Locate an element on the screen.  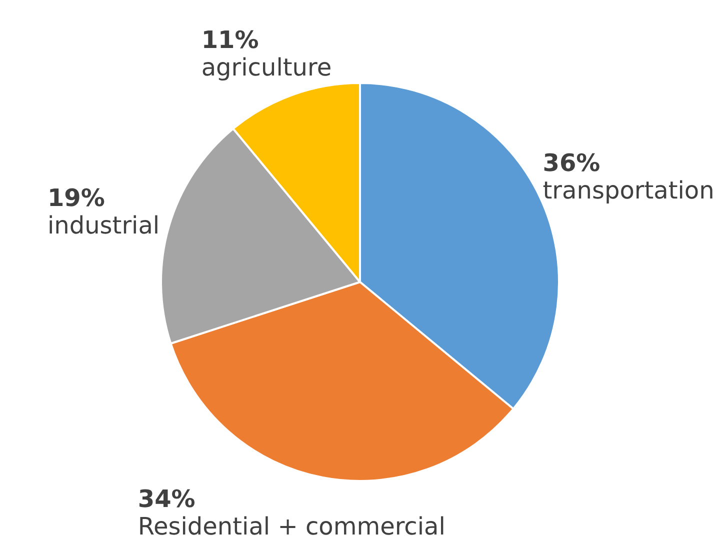
data-label: 34% is located at coordinates (167, 499).